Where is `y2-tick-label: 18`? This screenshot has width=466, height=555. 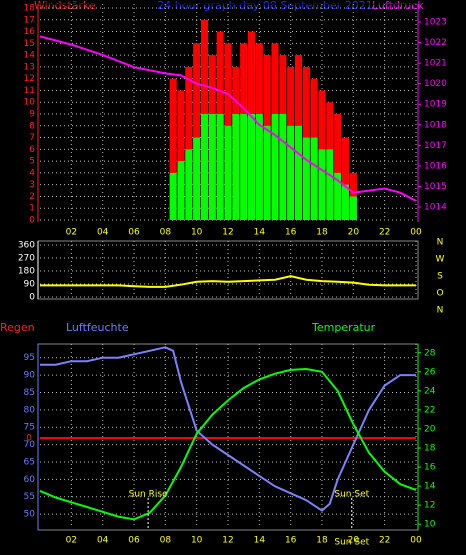
y2-tick-label: 18 is located at coordinates (430, 449).